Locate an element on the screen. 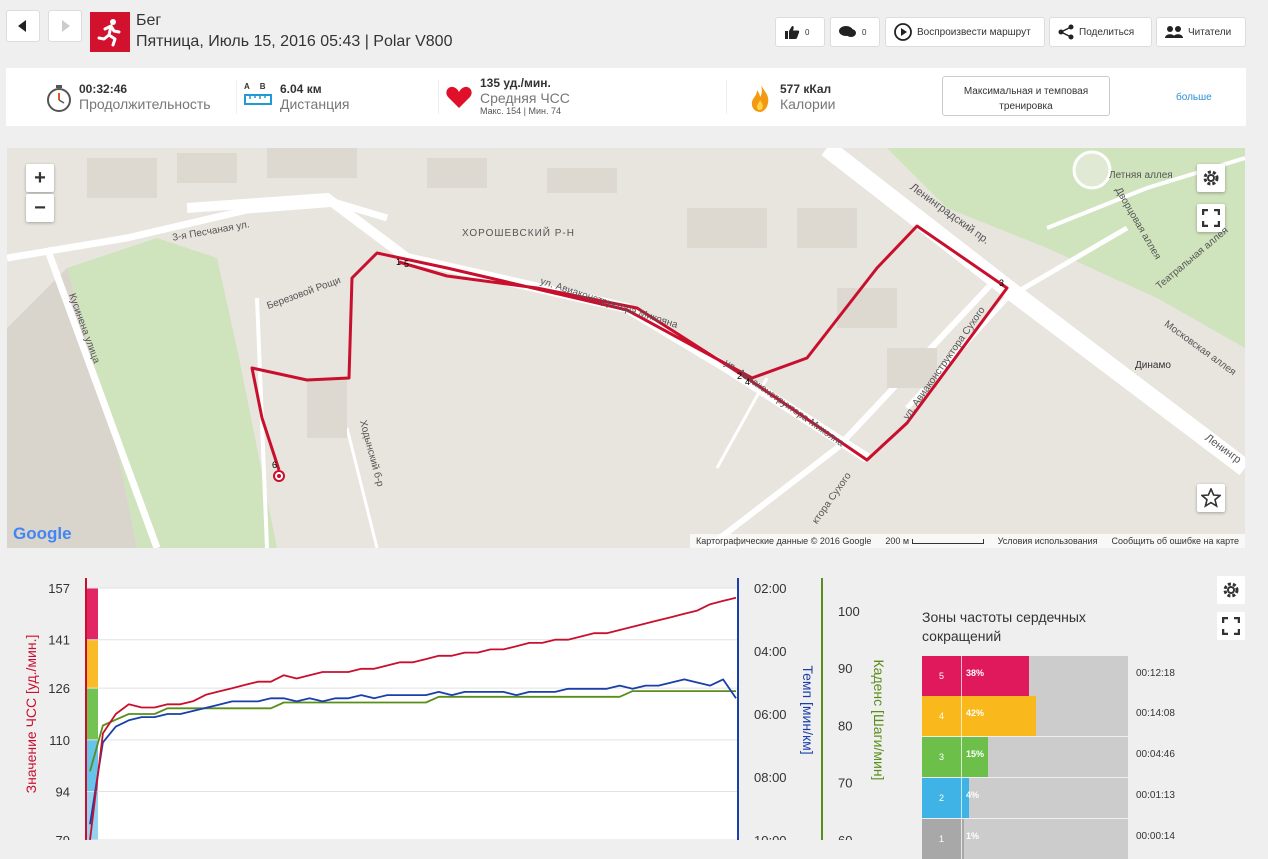  hr-zone-time: 00:01:13 is located at coordinates (1155, 795).